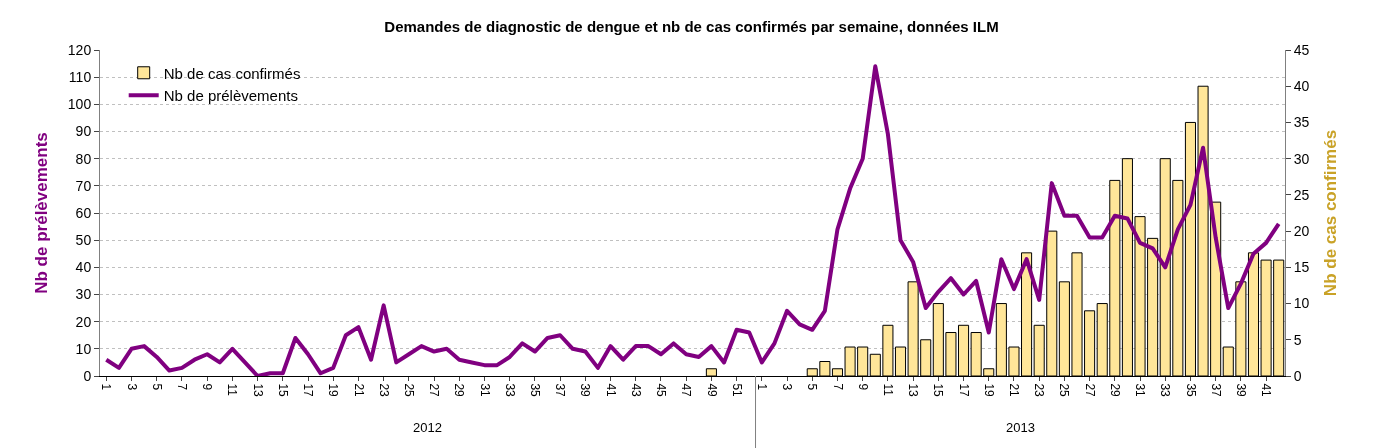 This screenshot has width=1383, height=448. I want to click on y2-tick-label: 10, so click(1301, 303).